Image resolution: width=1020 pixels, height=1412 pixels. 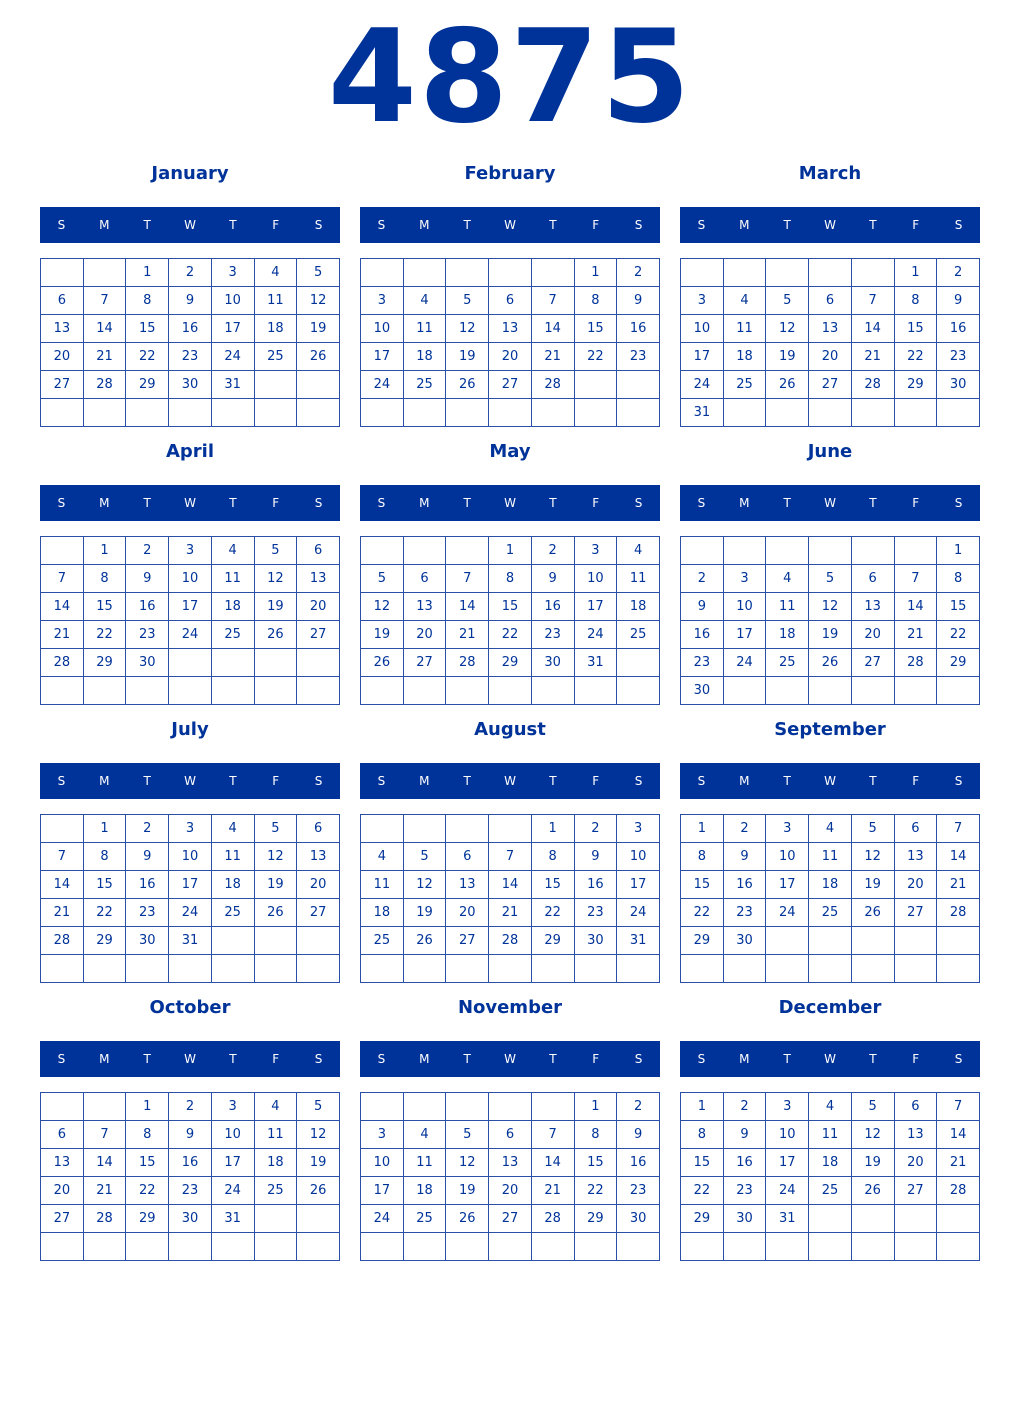 What do you see at coordinates (552, 300) in the screenshot?
I see `day-cell: 7` at bounding box center [552, 300].